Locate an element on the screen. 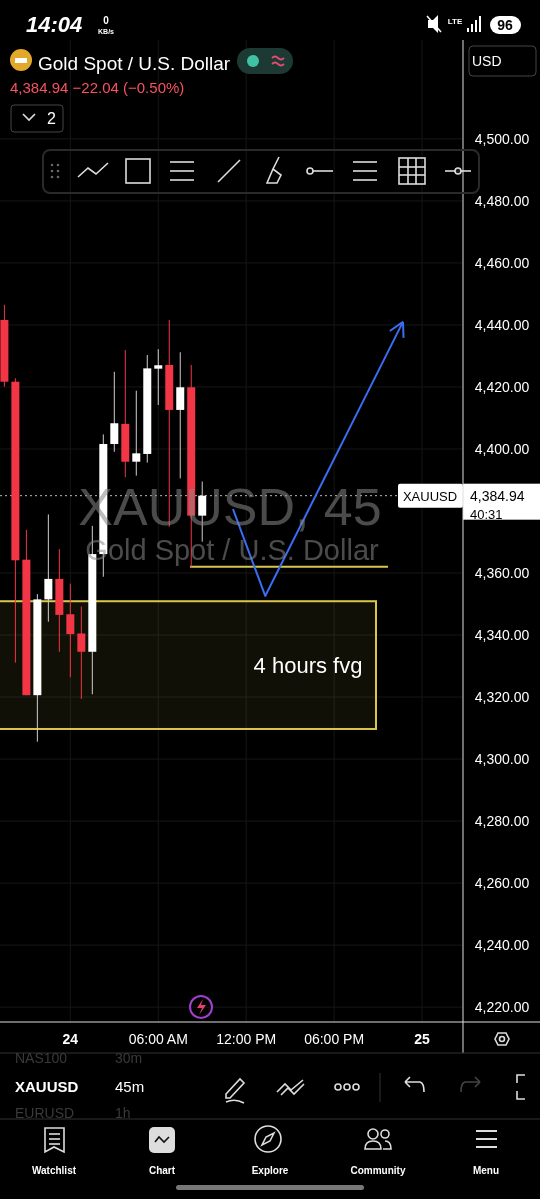 This screenshot has height=1199, width=540. x-tick-label: 06:00 PM is located at coordinates (334, 1039).